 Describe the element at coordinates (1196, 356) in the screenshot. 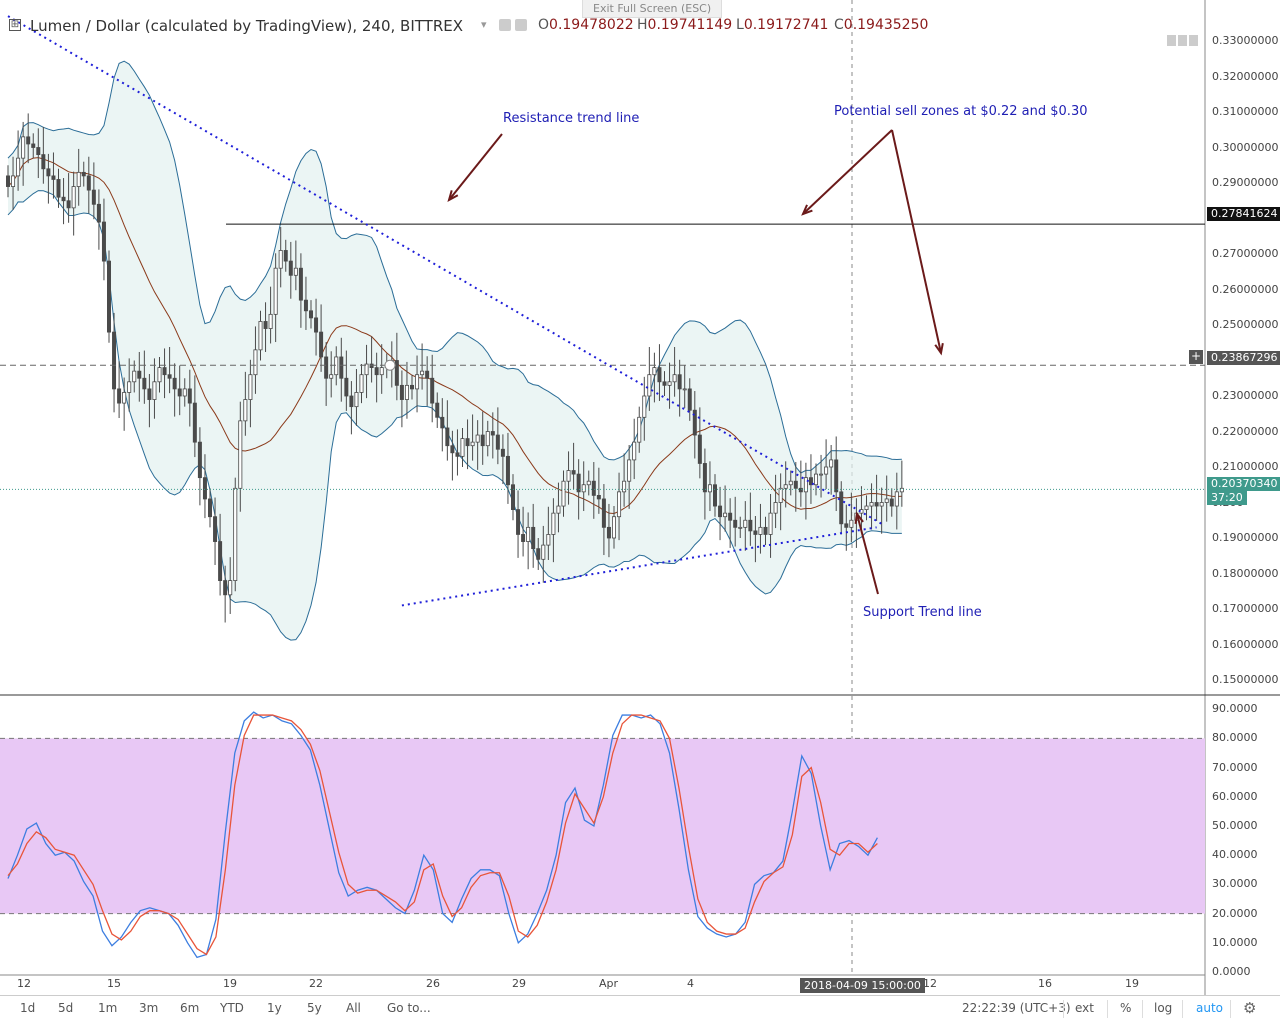

I see `add-alert-icon: +` at that location.